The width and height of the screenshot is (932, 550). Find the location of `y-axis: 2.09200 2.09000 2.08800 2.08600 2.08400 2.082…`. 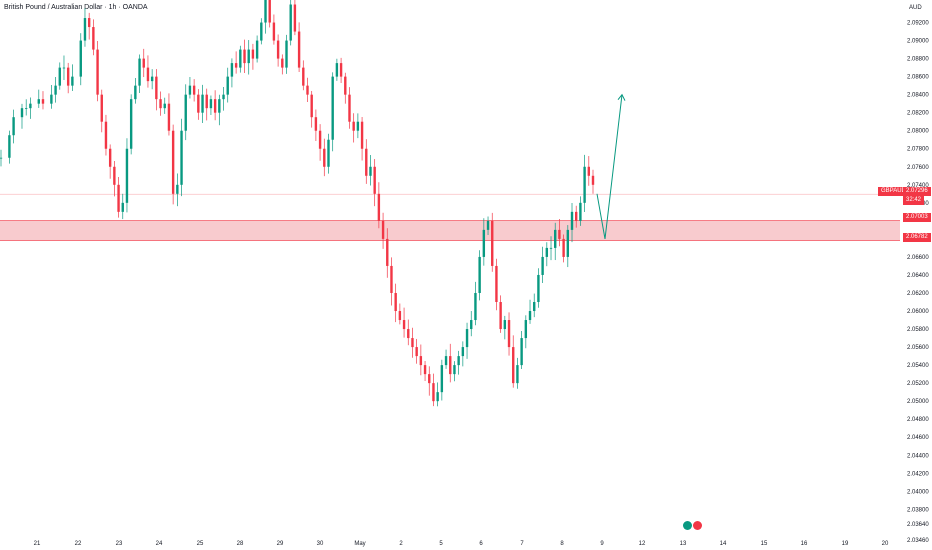

y-axis: 2.09200 2.09000 2.08800 2.08600 2.08400 2.082… is located at coordinates (918, 282).